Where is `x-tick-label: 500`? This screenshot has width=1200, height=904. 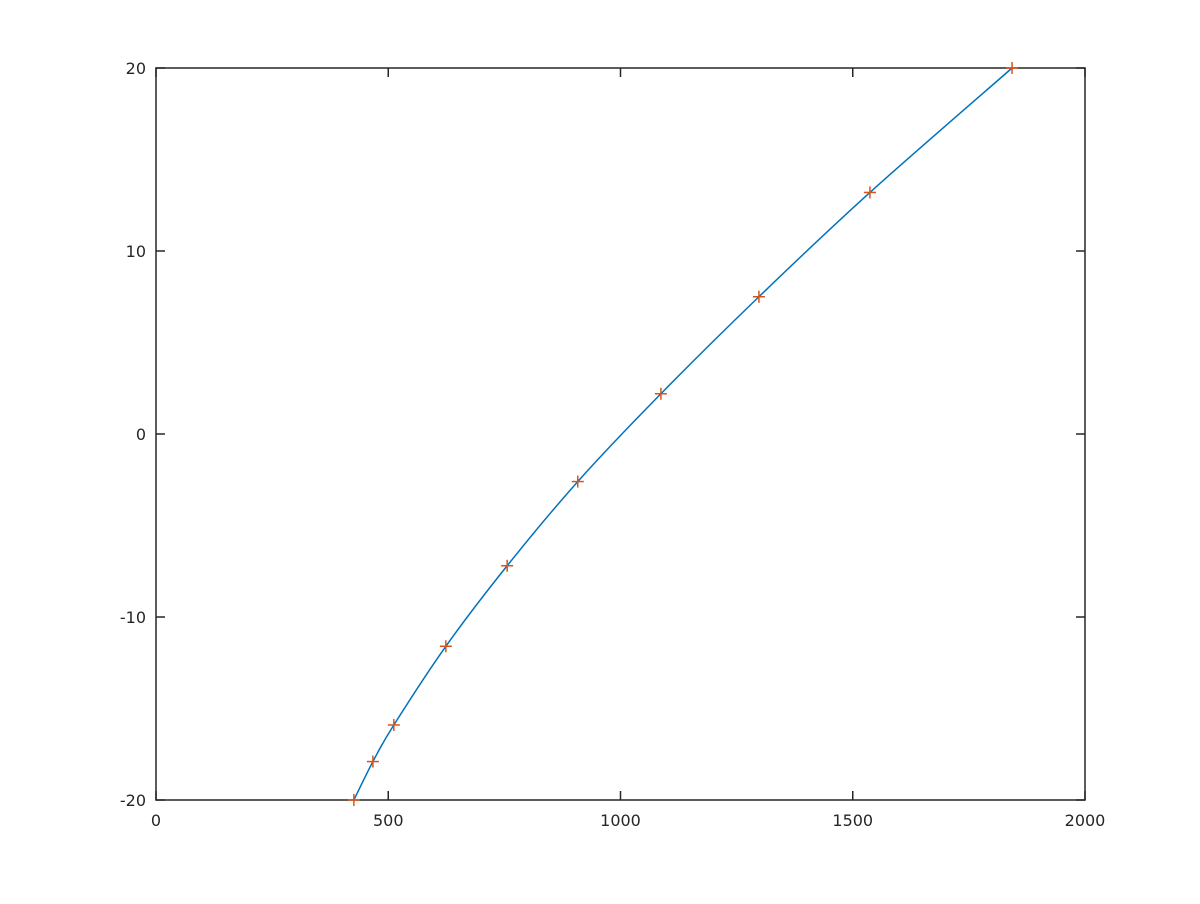 x-tick-label: 500 is located at coordinates (388, 820).